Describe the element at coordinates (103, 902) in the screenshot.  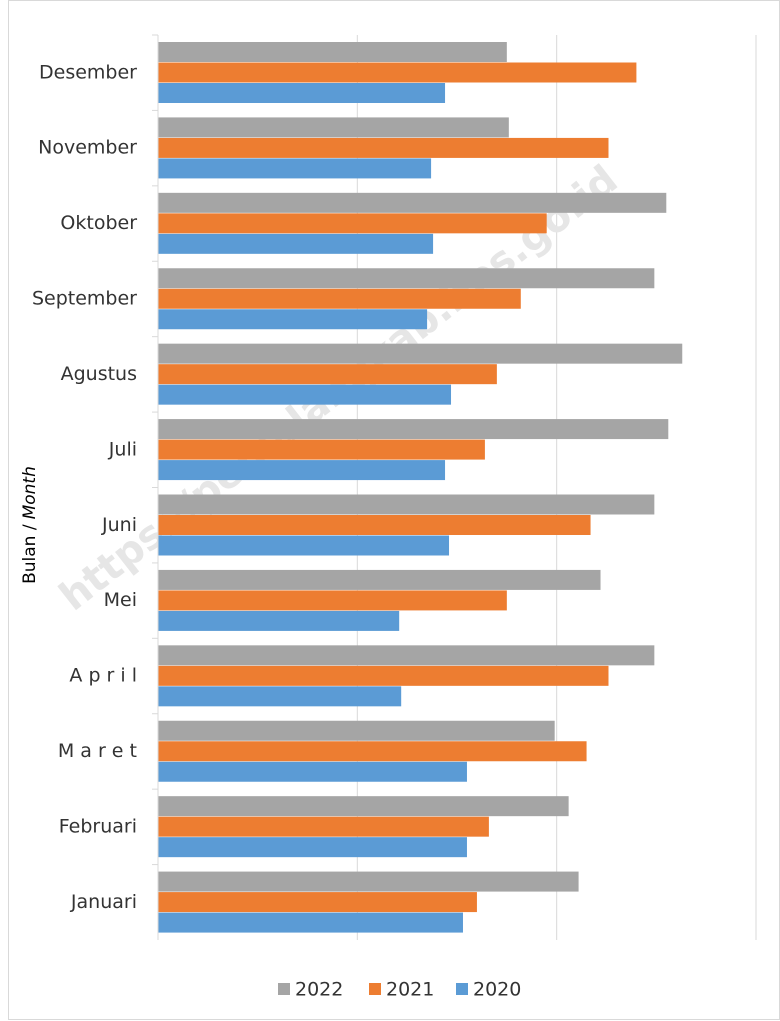
I see `y-tick-label: Januari` at that location.